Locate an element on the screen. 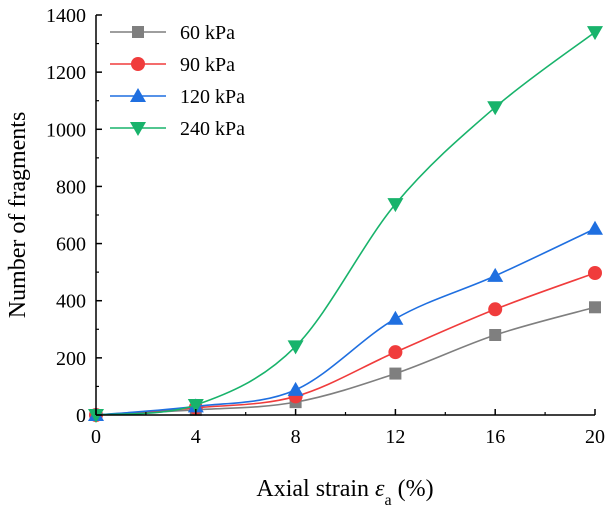 This screenshot has height=505, width=609. x-tick-label: 16 is located at coordinates (495, 437).